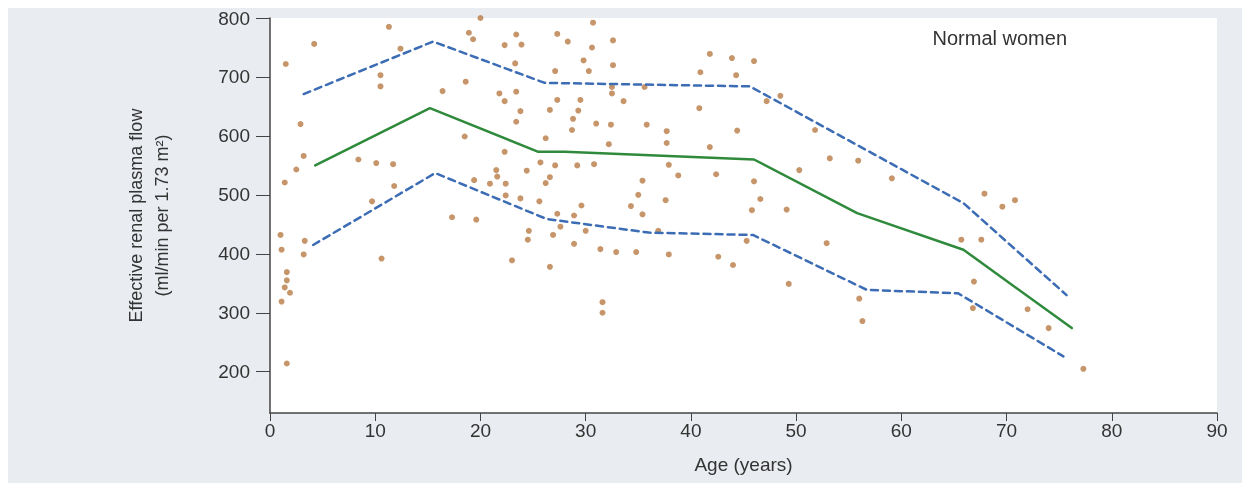 The width and height of the screenshot is (1250, 491). Describe the element at coordinates (901, 430) in the screenshot. I see `x-tick-label: 60` at that location.